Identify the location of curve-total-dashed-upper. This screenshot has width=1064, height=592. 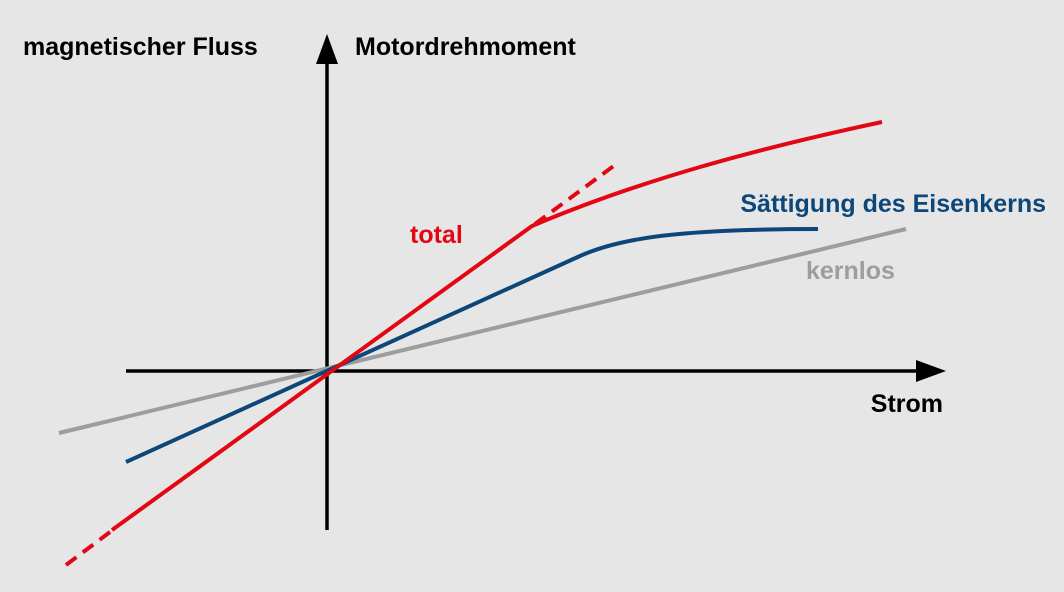
(575, 194).